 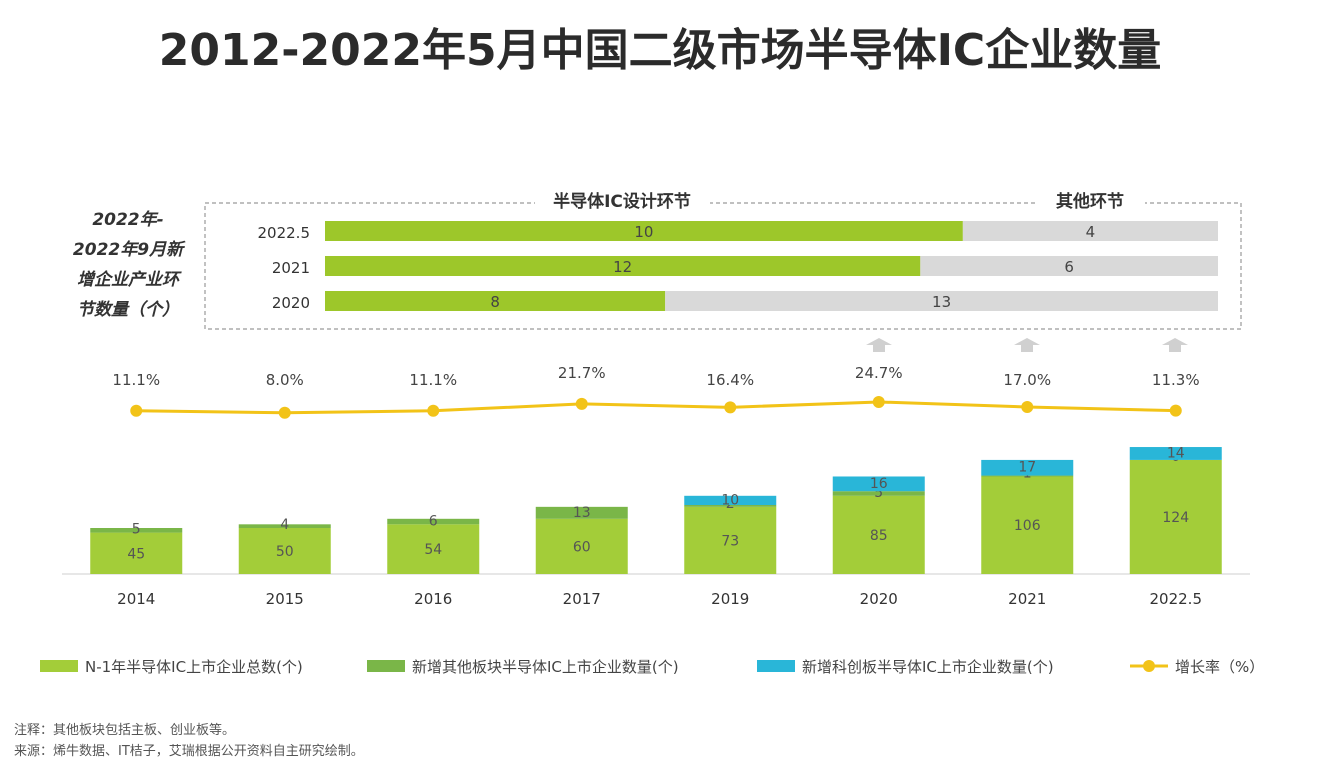 I want to click on bar-segment-label: 14, so click(x=1176, y=453).